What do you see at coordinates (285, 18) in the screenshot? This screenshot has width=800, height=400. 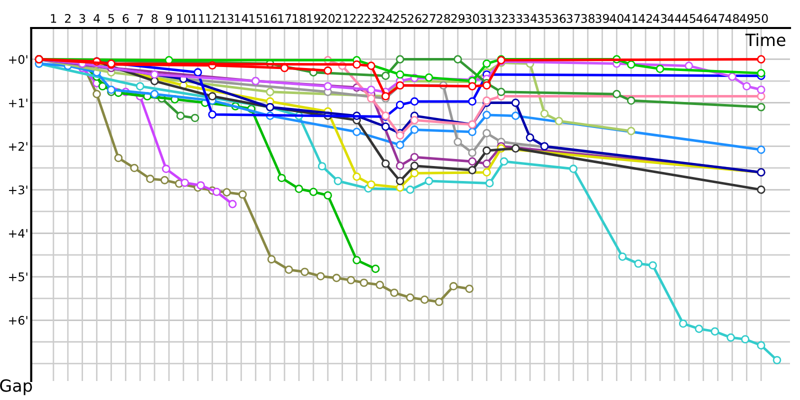 I see `x-tick-label: 17` at bounding box center [285, 18].